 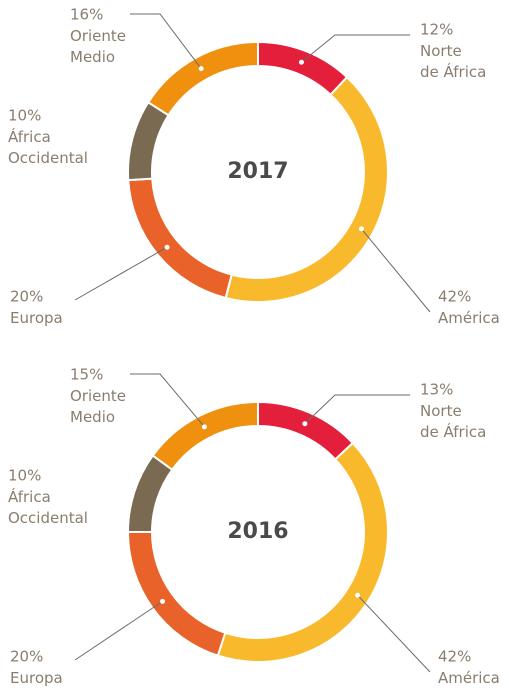 What do you see at coordinates (257, 531) in the screenshot?
I see `chart-title: 2016` at bounding box center [257, 531].